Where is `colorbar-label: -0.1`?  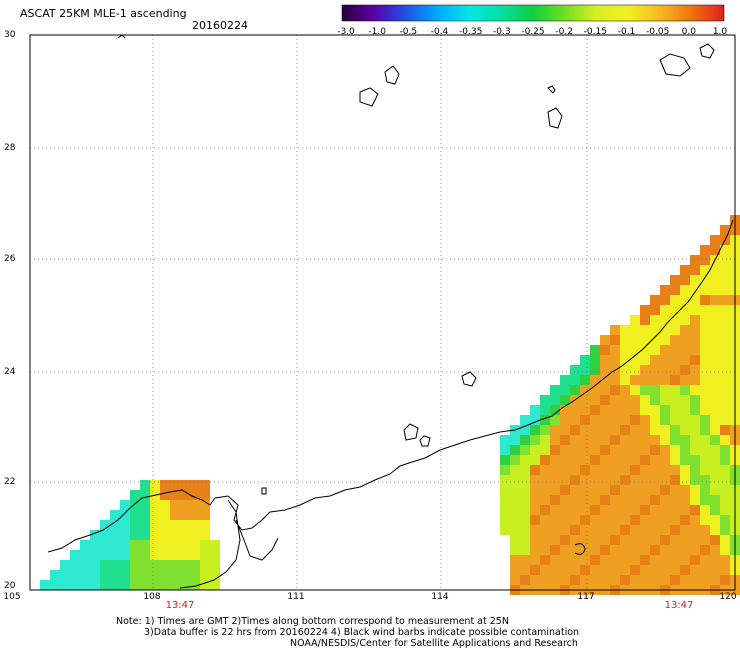
colorbar-label: -0.1 is located at coordinates (626, 32).